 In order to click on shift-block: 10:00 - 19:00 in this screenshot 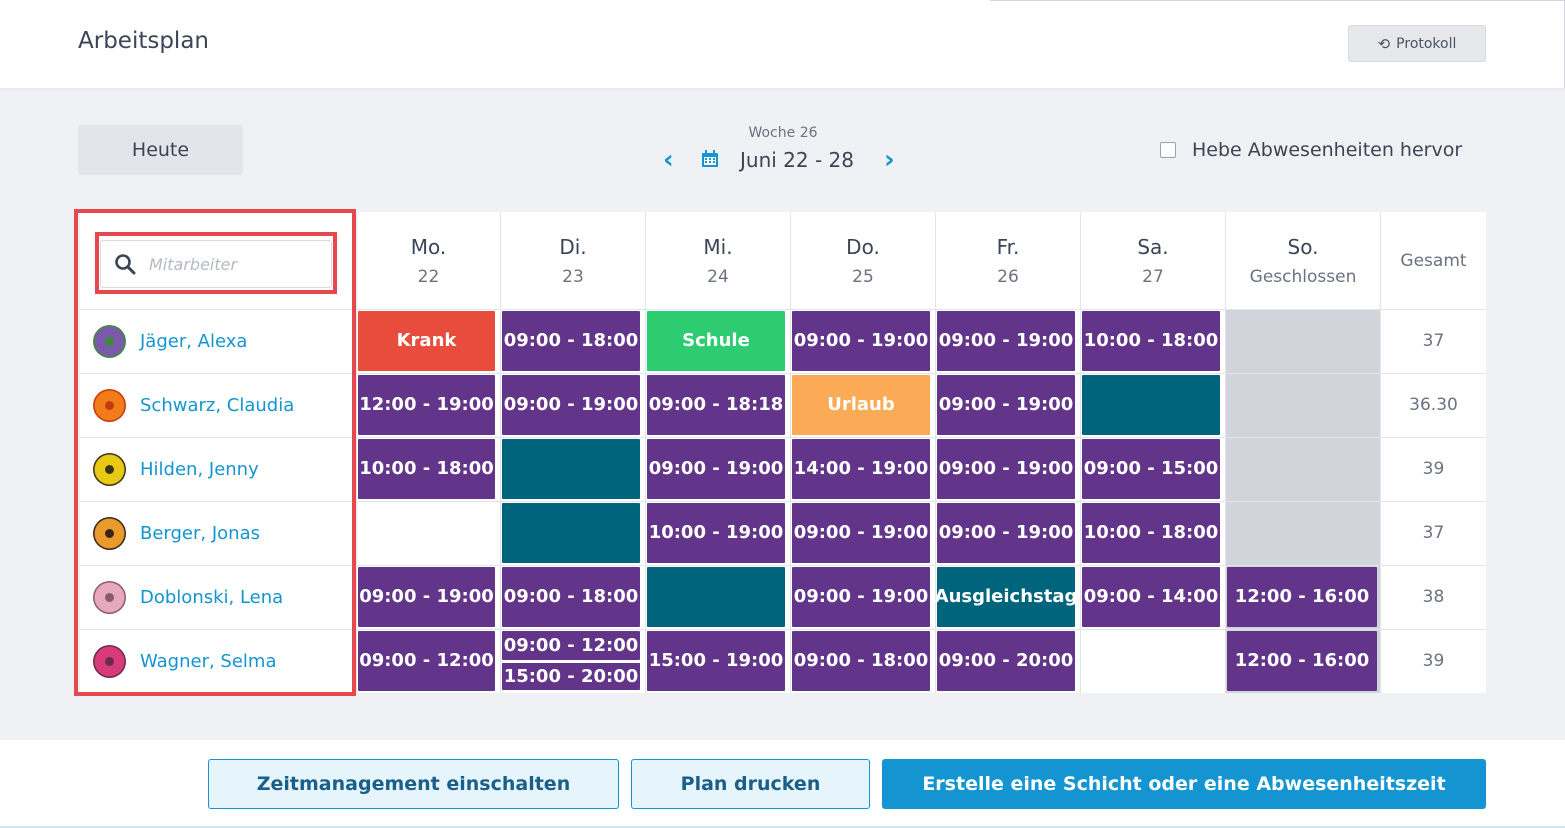, I will do `click(716, 533)`.